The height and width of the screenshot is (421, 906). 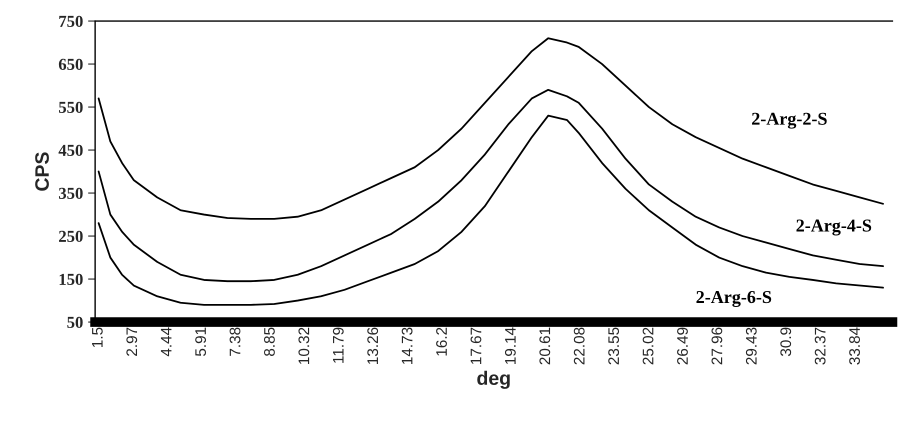 What do you see at coordinates (200, 342) in the screenshot?
I see `x-tick-label: 5.91` at bounding box center [200, 342].